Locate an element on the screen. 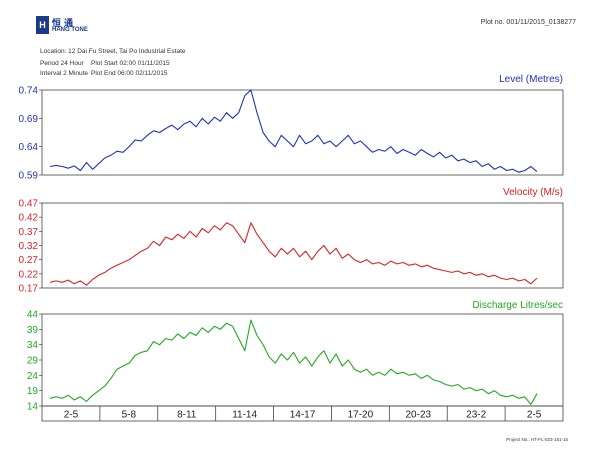 The height and width of the screenshot is (450, 600). time-axis-label: 17-20 is located at coordinates (361, 415).